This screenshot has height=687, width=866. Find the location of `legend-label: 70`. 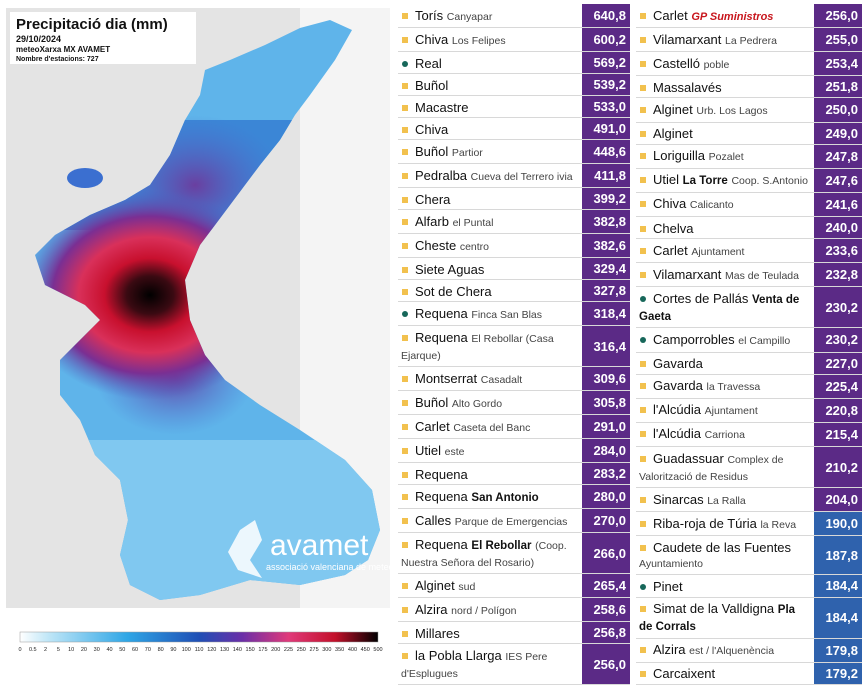

legend-label: 70 is located at coordinates (148, 650).